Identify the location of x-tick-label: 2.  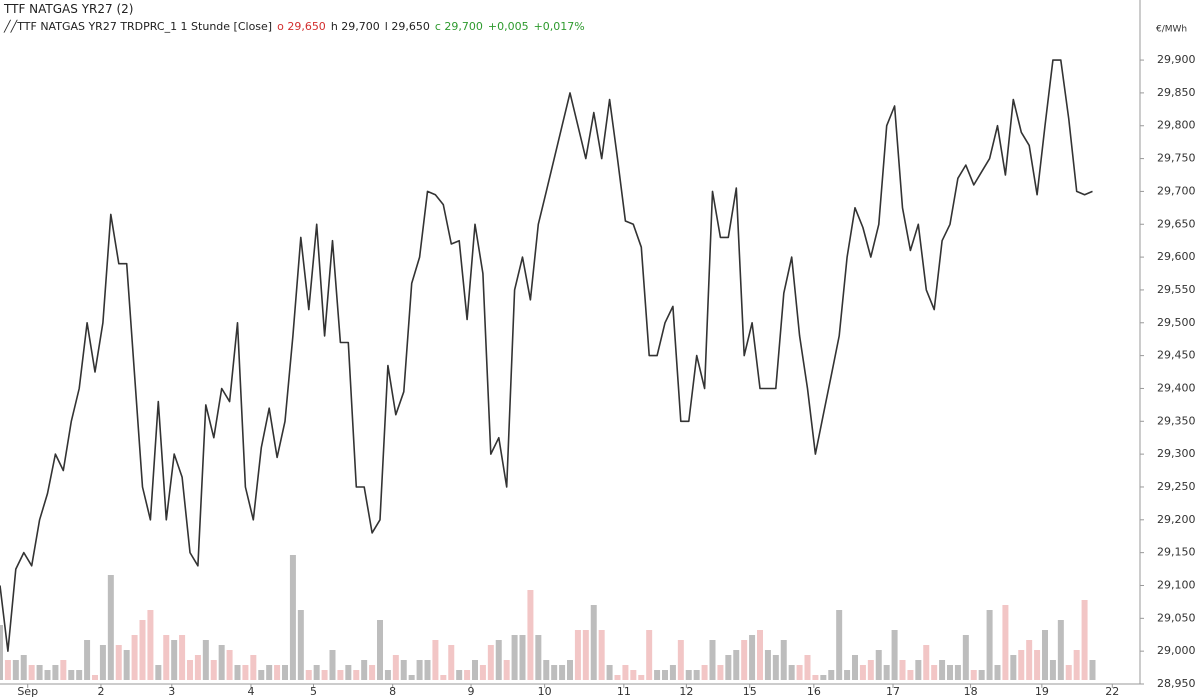
(100, 691).